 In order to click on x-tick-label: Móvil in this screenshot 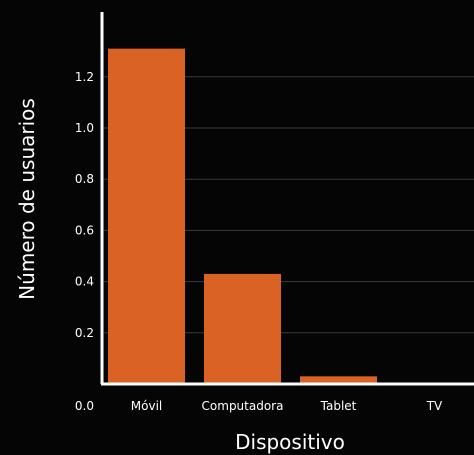, I will do `click(146, 406)`.